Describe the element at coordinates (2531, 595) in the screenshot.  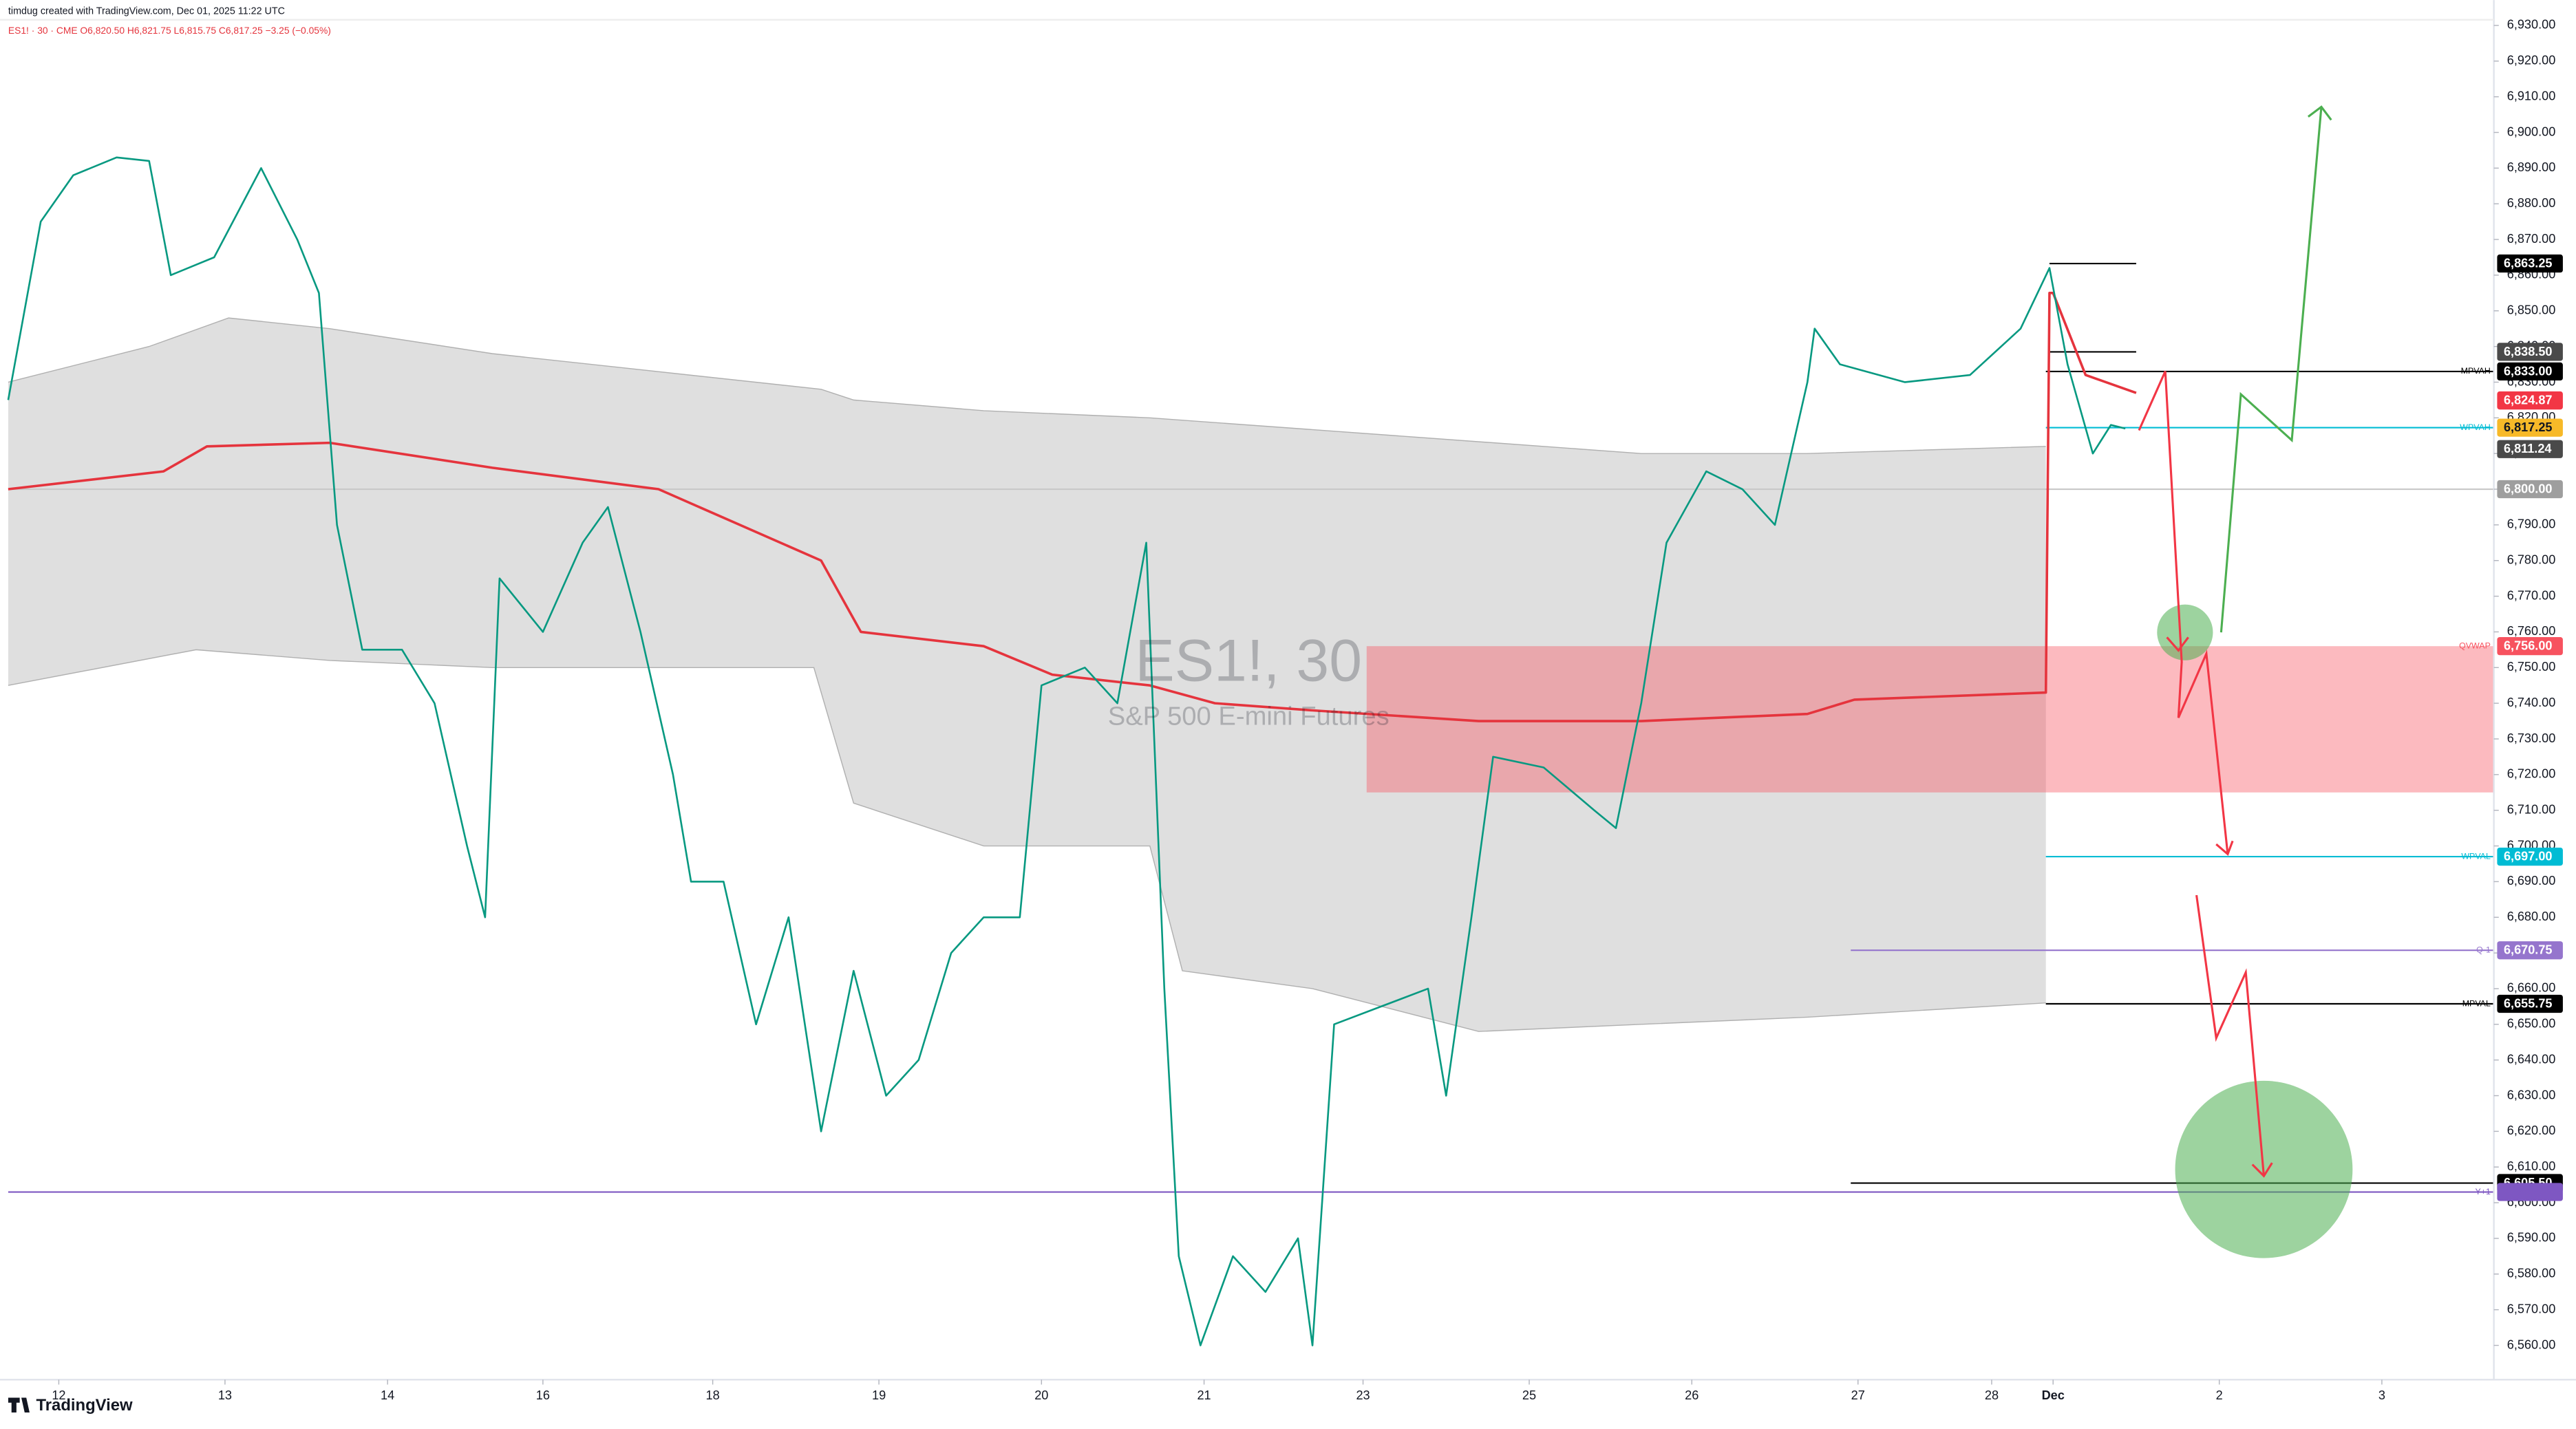
I see `y-tick-label: 6,770.00` at that location.